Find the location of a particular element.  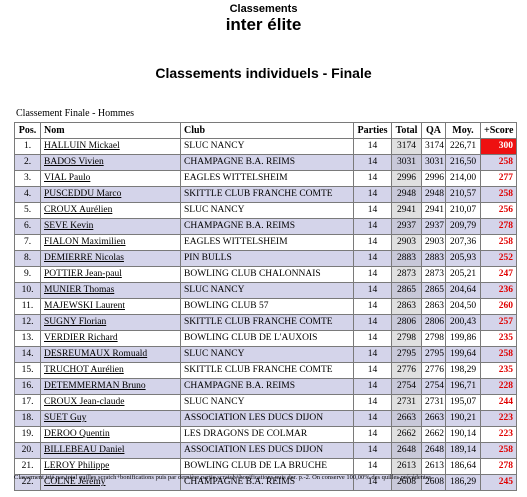

player-name-link: HALLUIN Mickael is located at coordinates (82, 146).